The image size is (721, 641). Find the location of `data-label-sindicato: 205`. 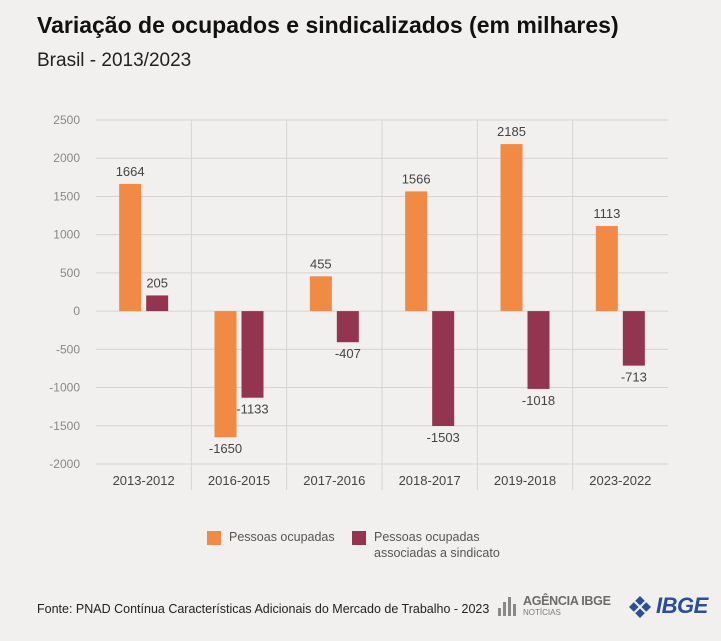

data-label-sindicato: 205 is located at coordinates (157, 282).